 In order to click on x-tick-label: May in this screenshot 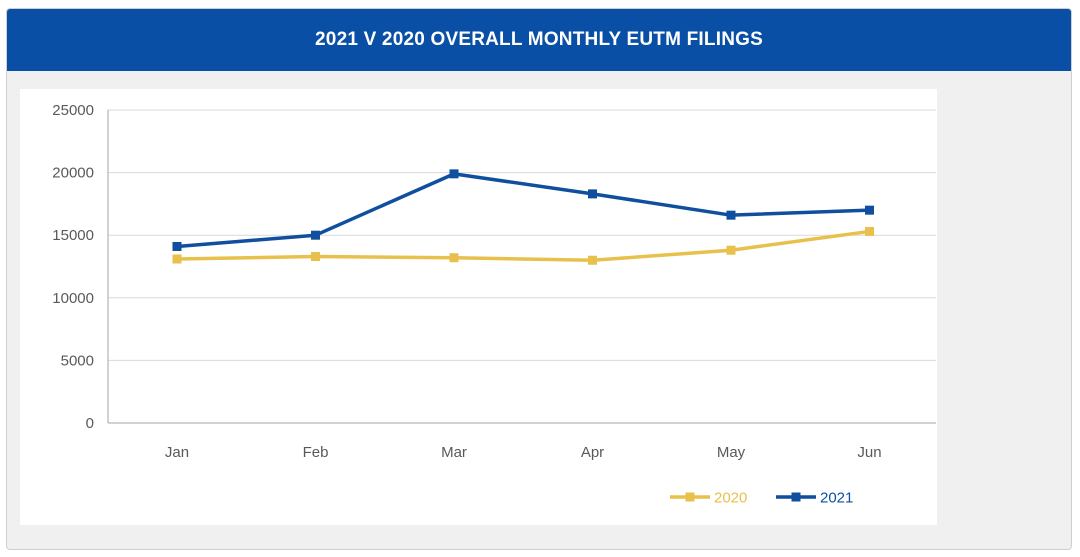, I will do `click(731, 452)`.